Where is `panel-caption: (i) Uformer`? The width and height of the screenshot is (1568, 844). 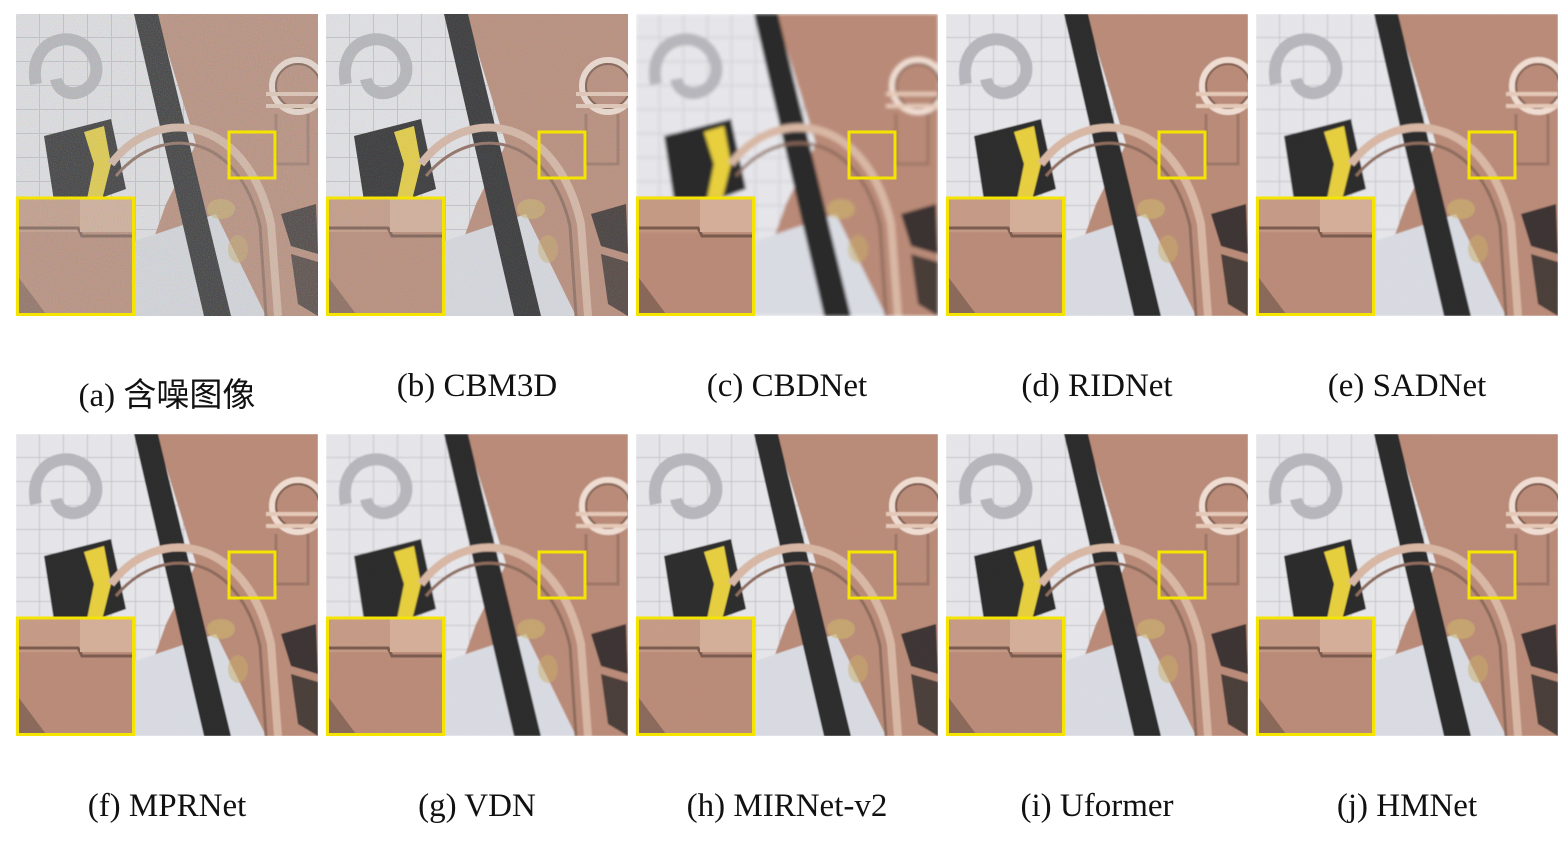 panel-caption: (i) Uformer is located at coordinates (1097, 806).